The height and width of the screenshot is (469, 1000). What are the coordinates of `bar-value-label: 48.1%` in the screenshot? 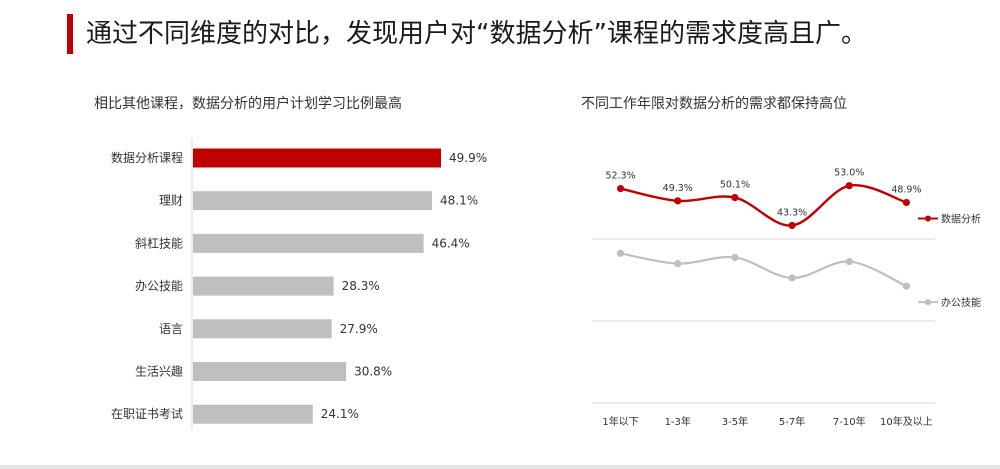 It's located at (459, 201).